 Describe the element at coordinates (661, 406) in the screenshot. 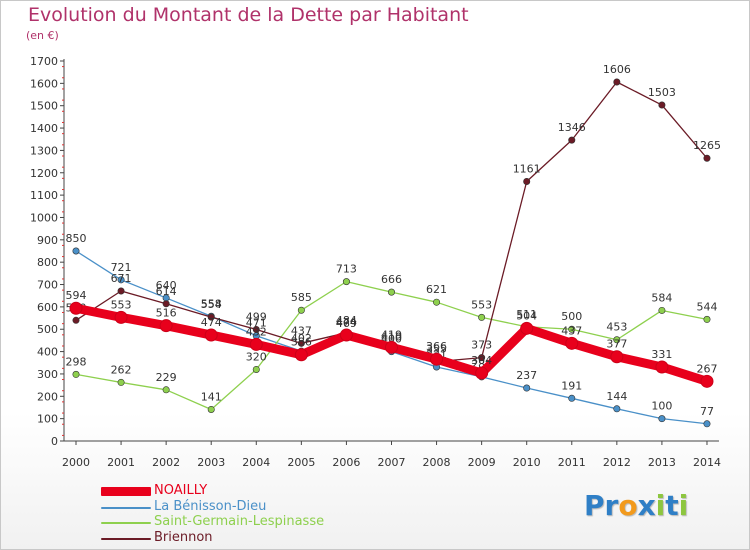

I see `data-label: 100` at that location.